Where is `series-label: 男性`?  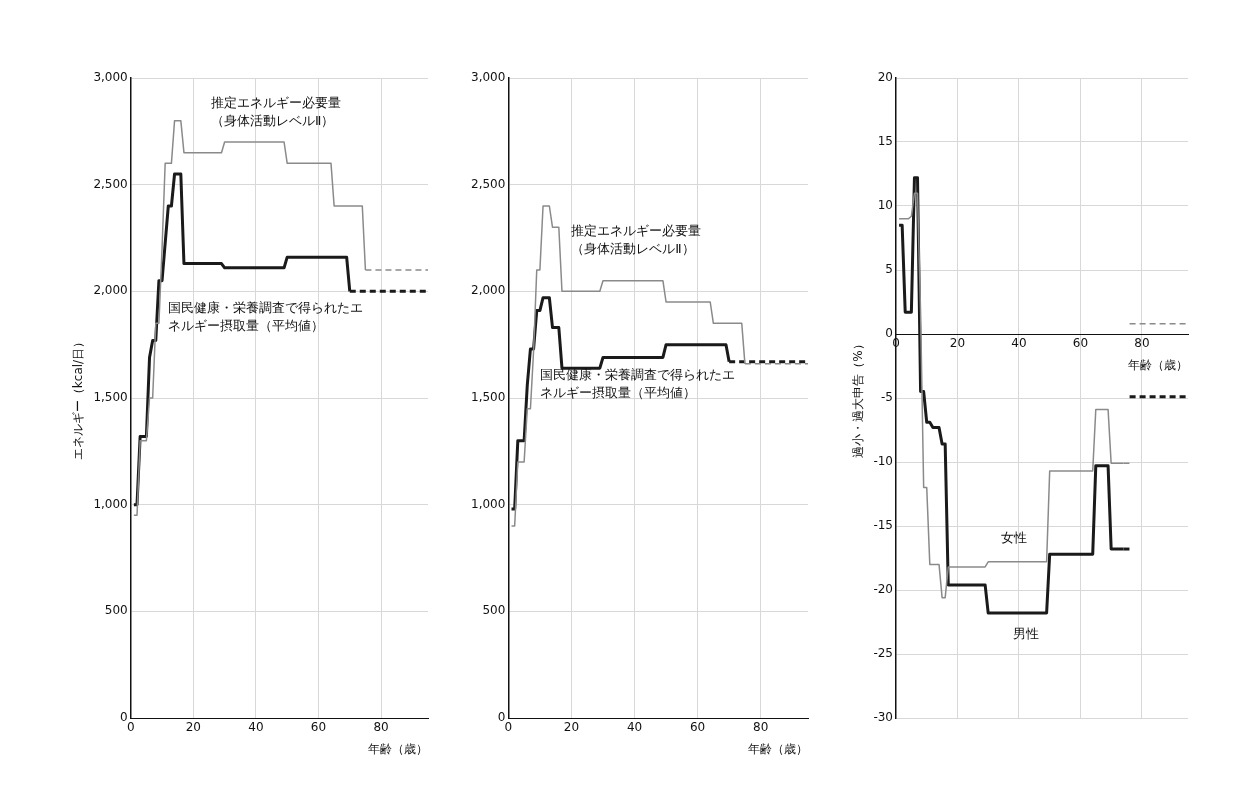
series-label: 男性 is located at coordinates (1025, 634).